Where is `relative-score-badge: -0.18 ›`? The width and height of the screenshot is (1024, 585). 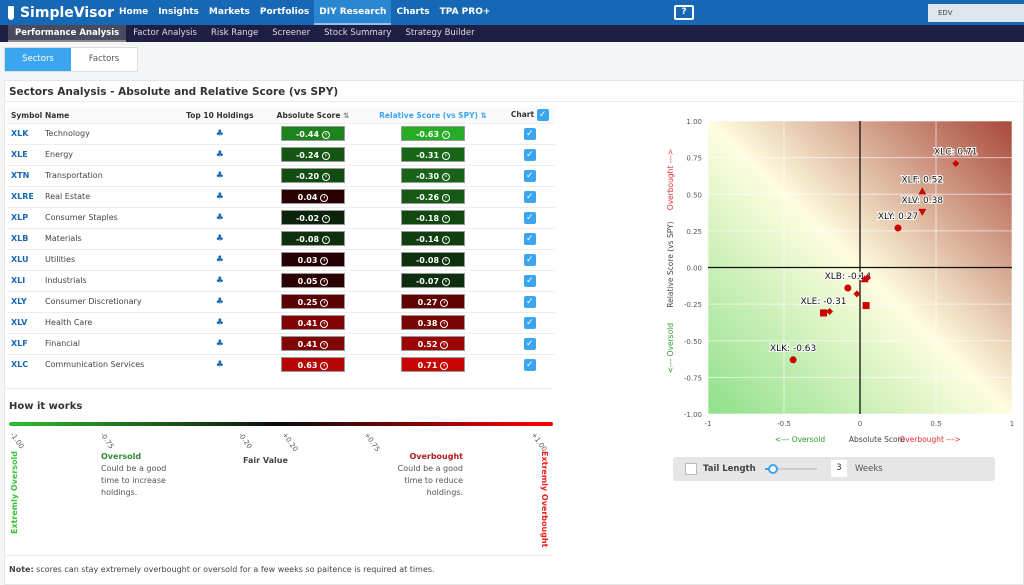 relative-score-badge: -0.18 › is located at coordinates (433, 217).